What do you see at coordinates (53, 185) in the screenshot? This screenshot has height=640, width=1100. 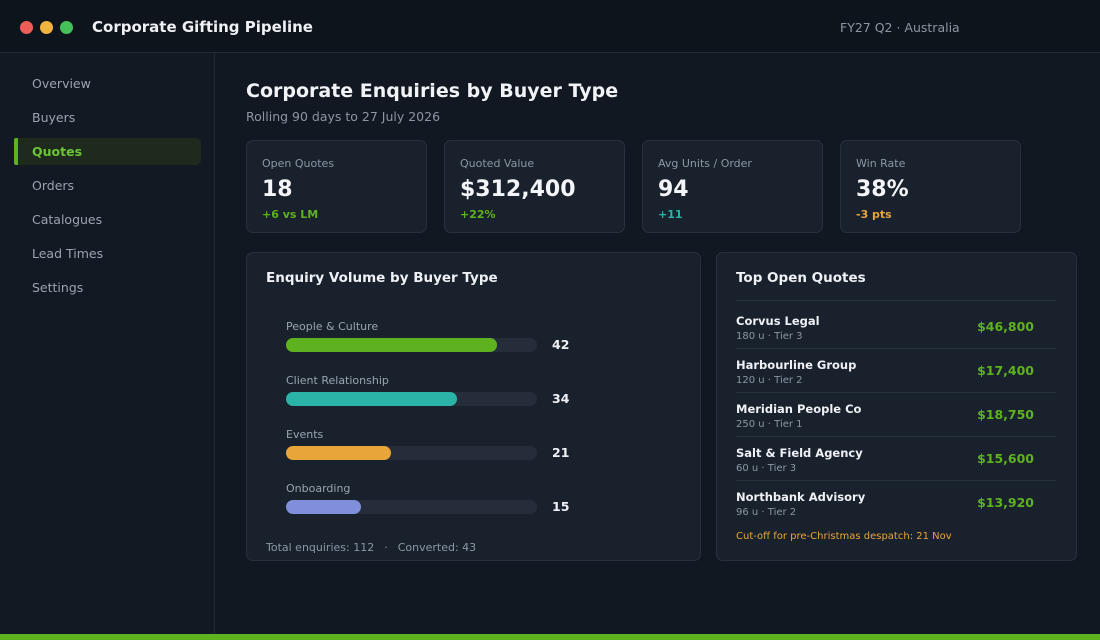 I see `sidebar-item-orders: Orders` at bounding box center [53, 185].